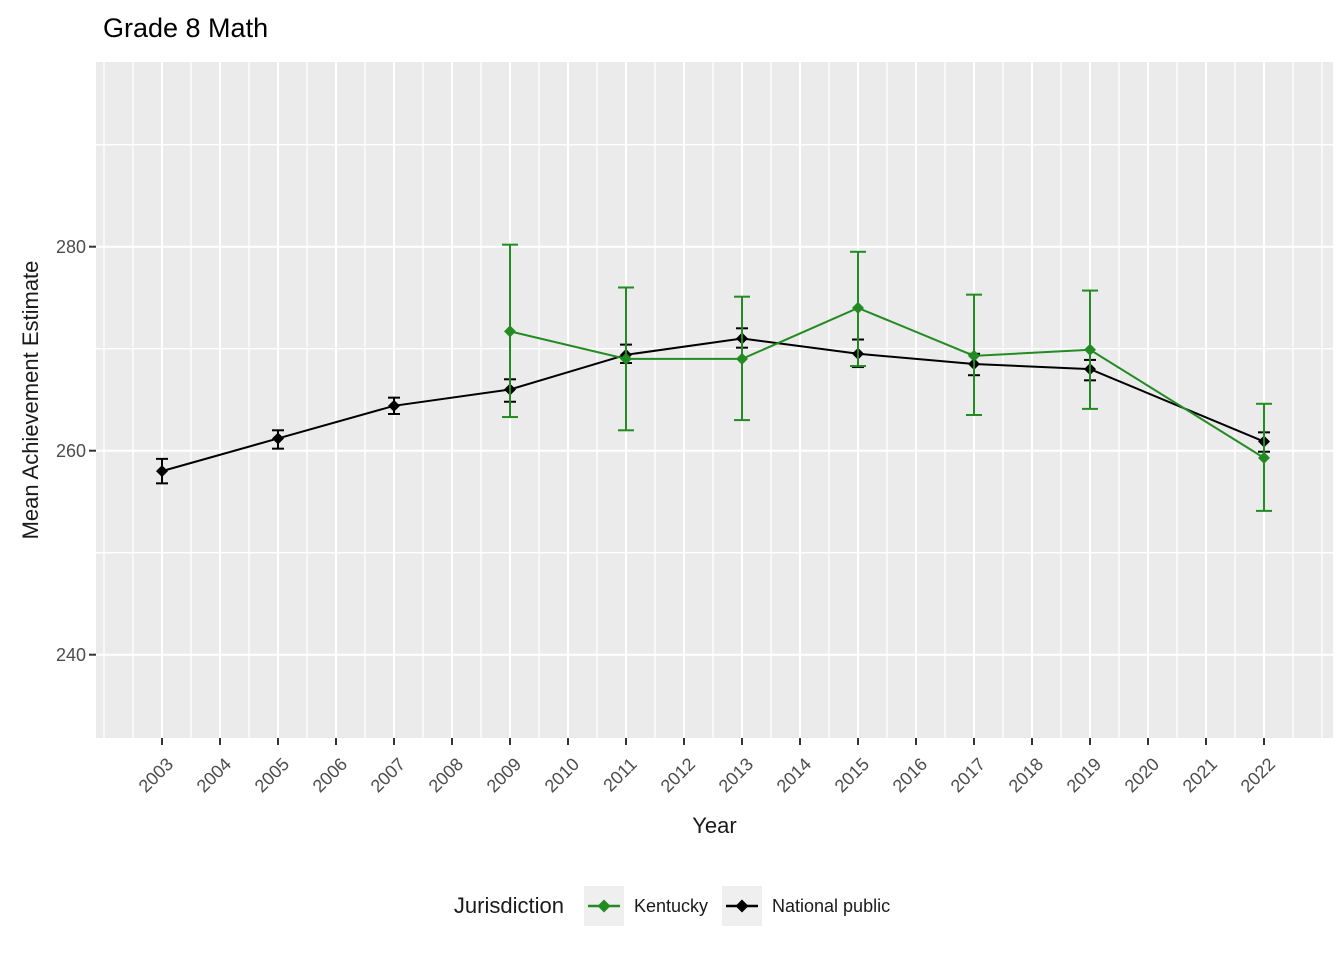  What do you see at coordinates (70, 450) in the screenshot?
I see `y-tick-label: 260` at bounding box center [70, 450].